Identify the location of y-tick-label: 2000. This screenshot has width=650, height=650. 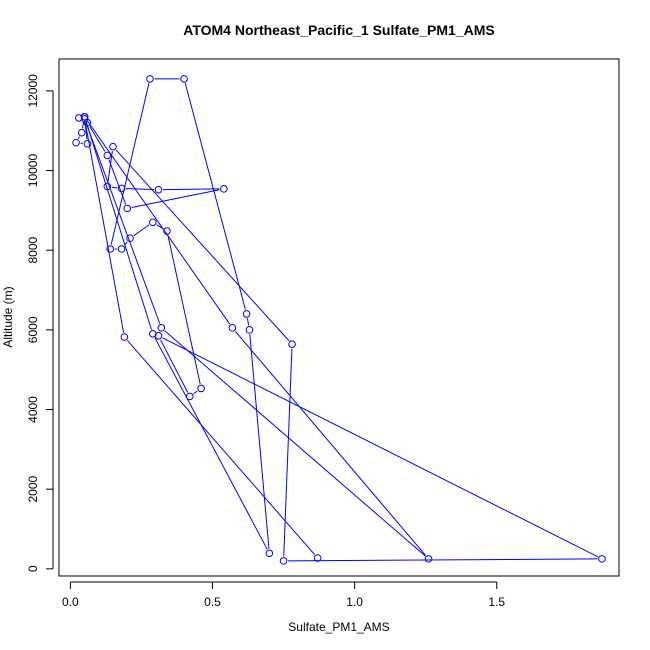
(33, 488).